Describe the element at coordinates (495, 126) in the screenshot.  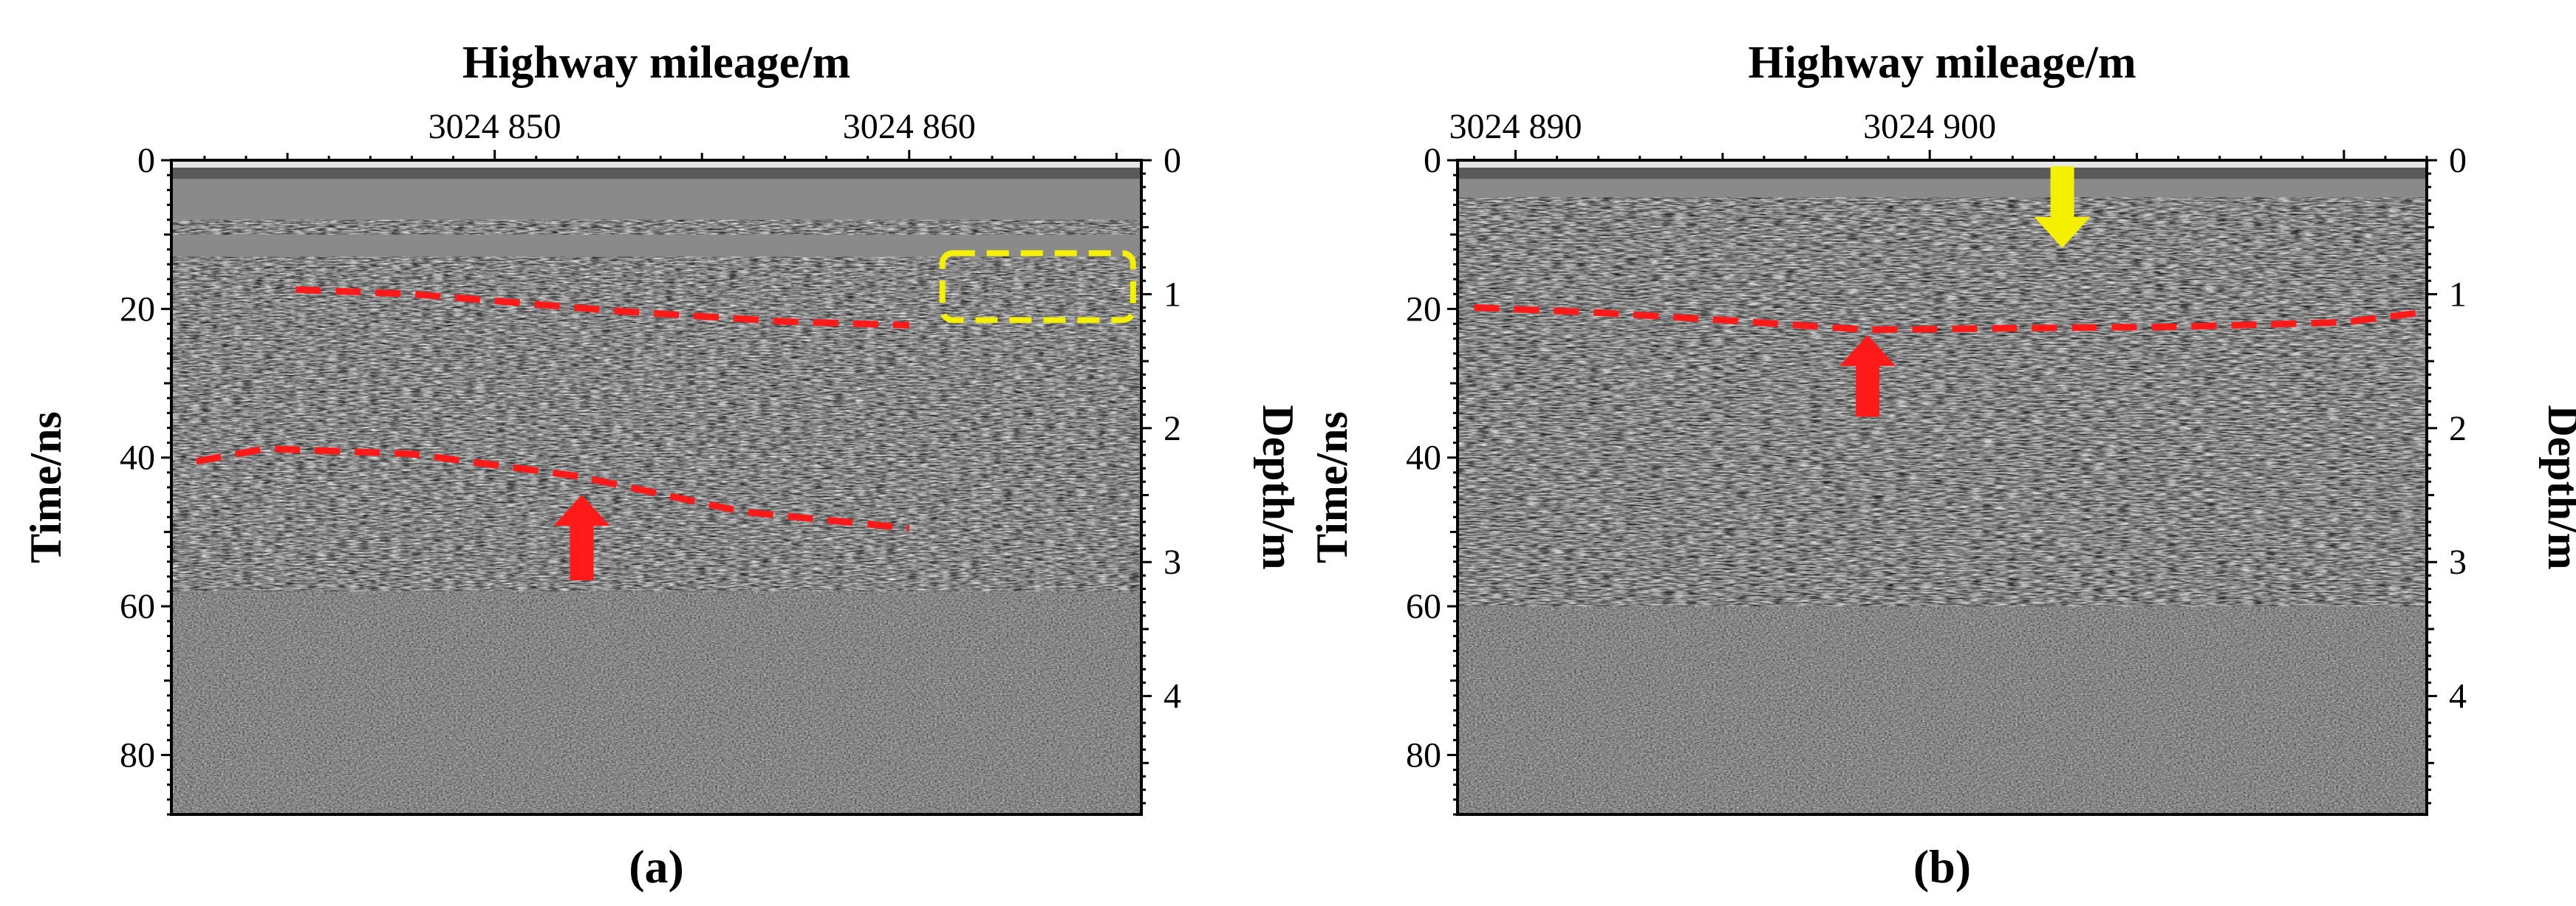
I see `mileage-tick-label: 3024 850` at that location.